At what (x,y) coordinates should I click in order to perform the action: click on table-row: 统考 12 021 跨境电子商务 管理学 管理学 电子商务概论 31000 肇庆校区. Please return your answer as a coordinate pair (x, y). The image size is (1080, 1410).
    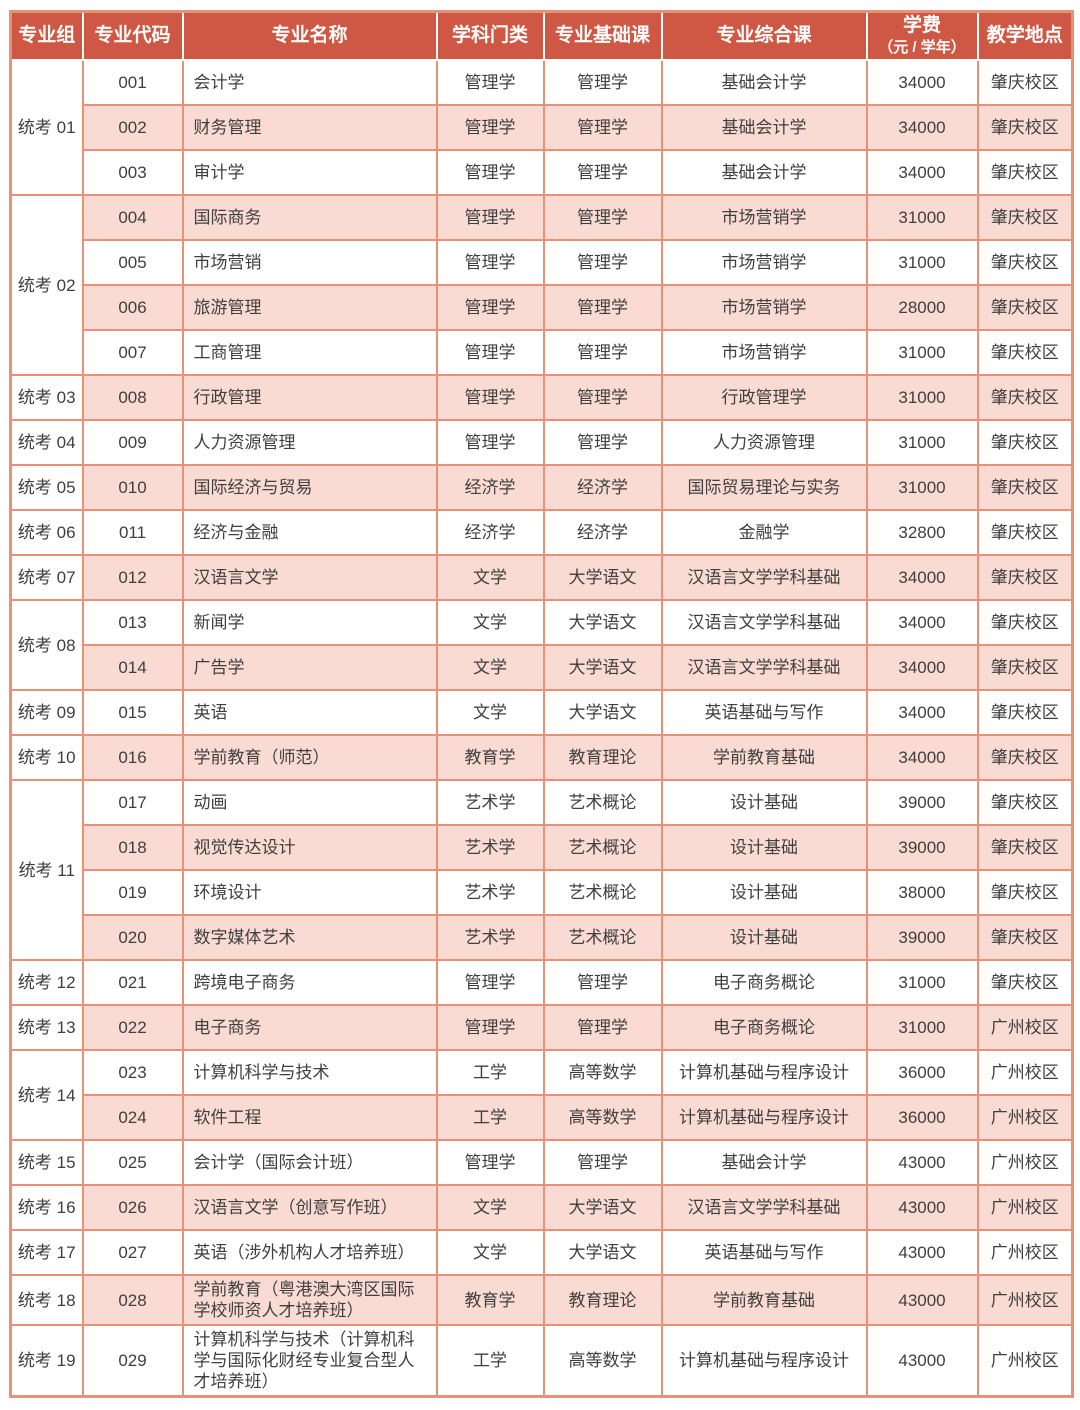
    Looking at the image, I should click on (541, 982).